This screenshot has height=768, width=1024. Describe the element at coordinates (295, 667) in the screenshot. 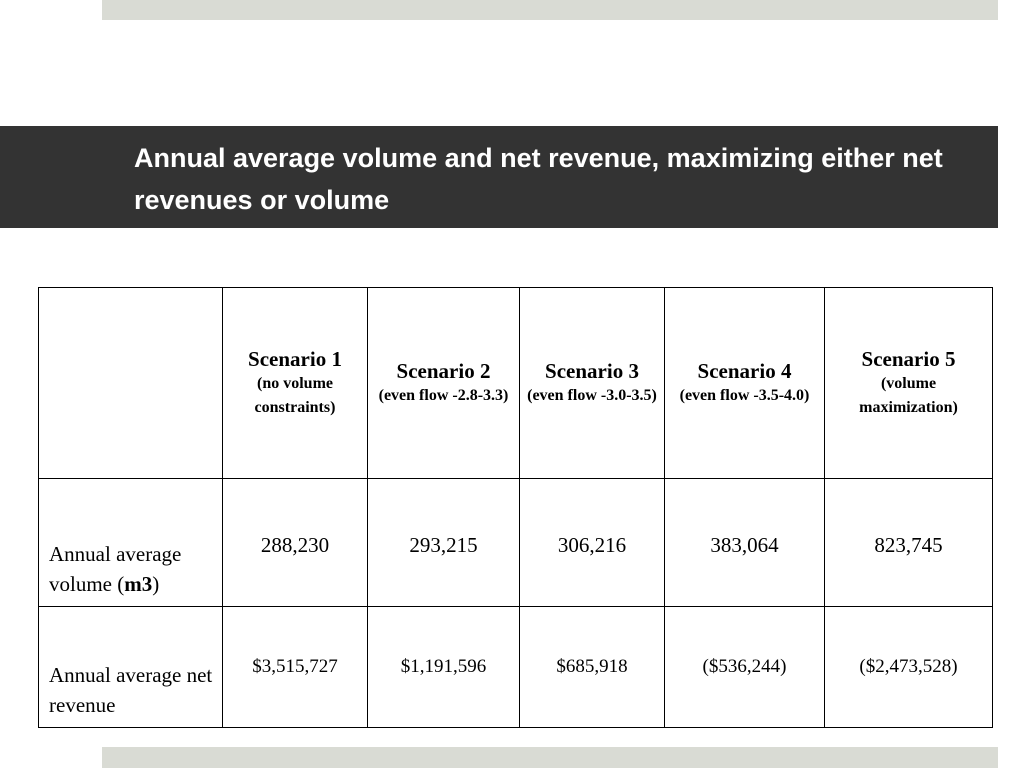

I see `table-cell: $3,515,727` at that location.